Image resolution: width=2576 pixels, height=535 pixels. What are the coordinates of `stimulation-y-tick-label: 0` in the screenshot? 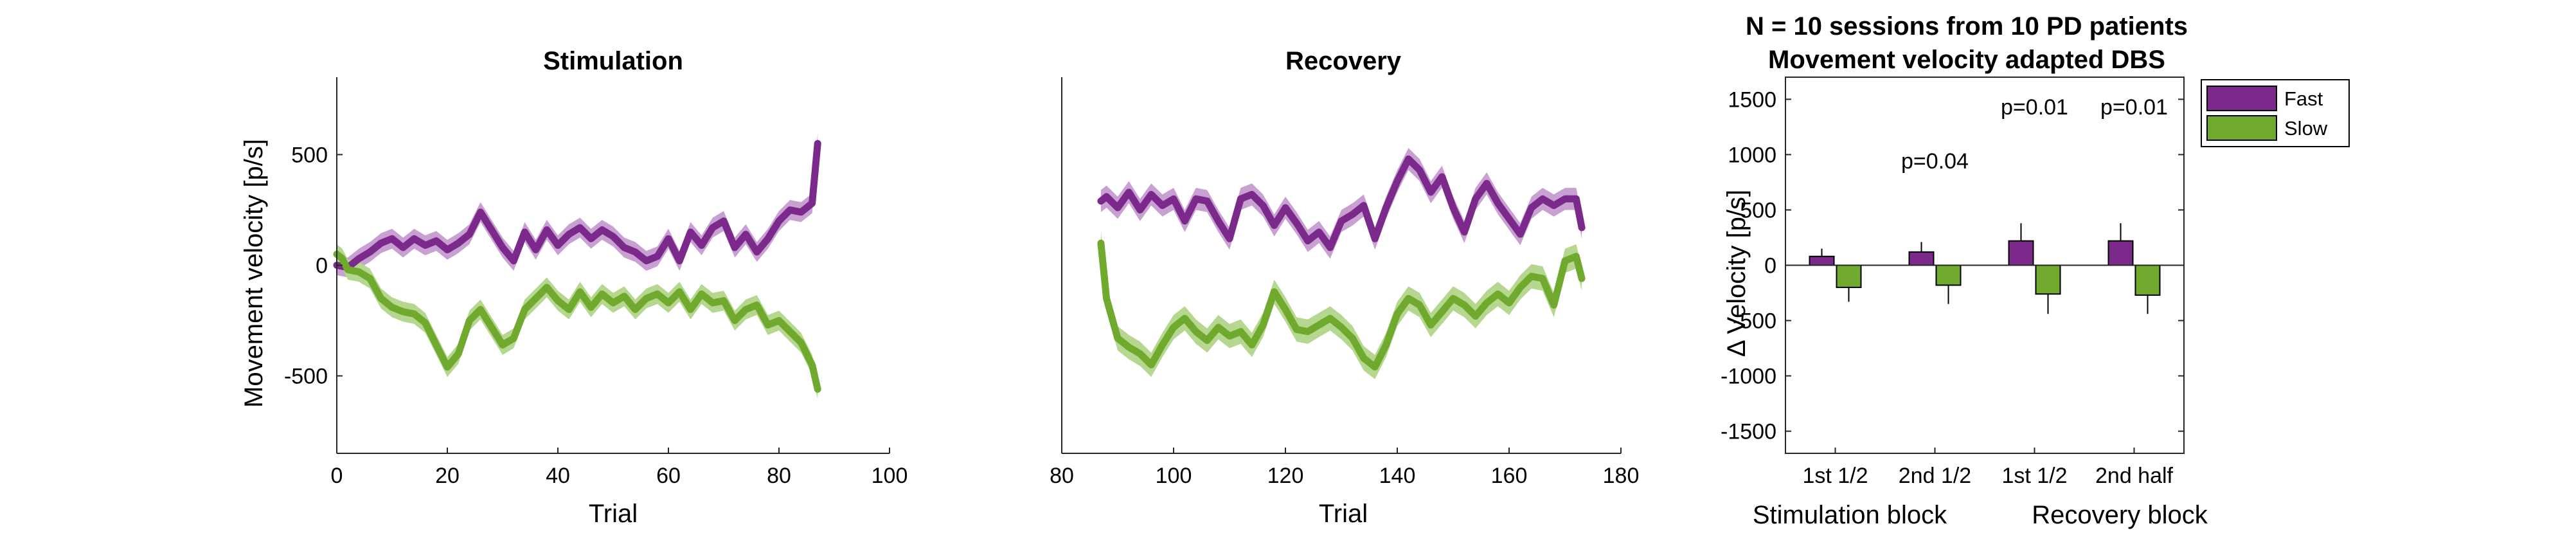 It's located at (322, 266).